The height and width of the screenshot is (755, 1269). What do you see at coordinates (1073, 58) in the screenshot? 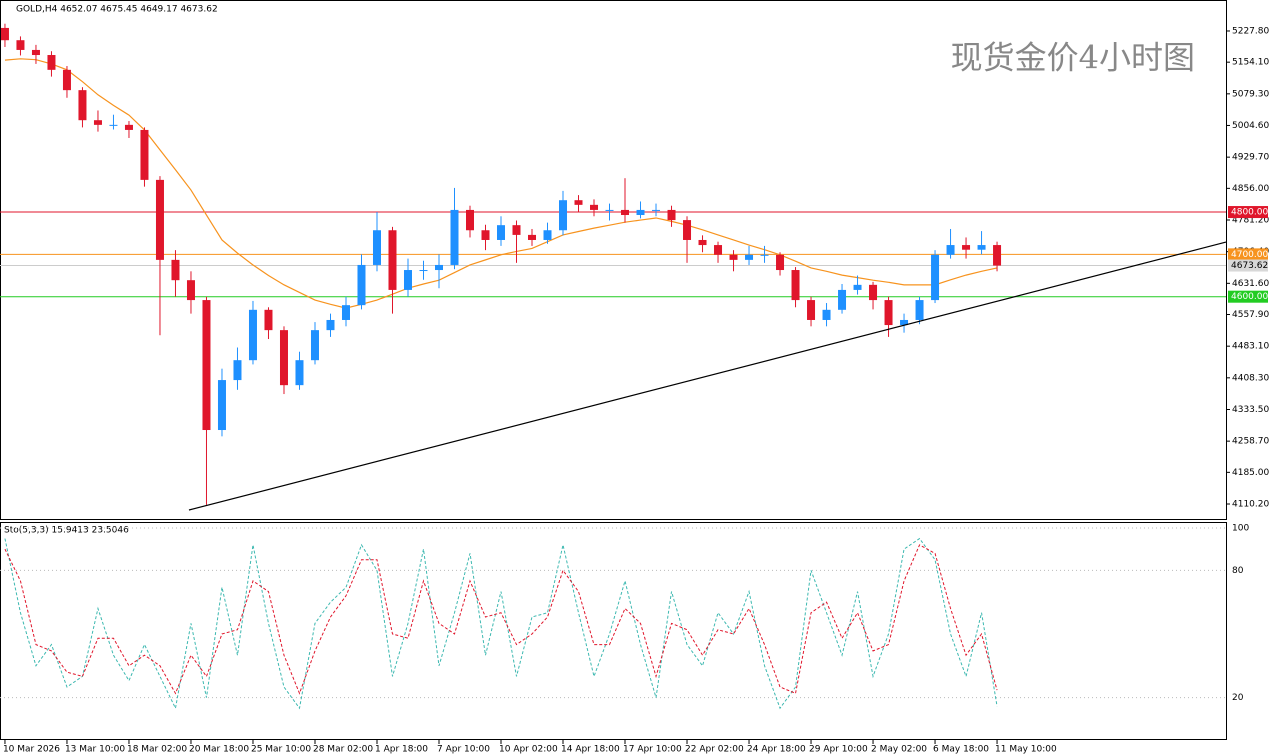
I see `watermark: 现货金价4小时图` at bounding box center [1073, 58].